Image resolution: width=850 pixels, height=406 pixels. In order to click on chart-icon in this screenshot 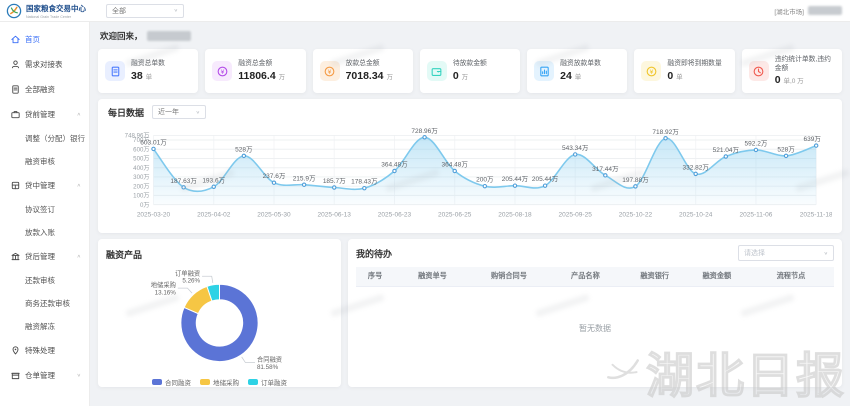, I will do `click(544, 71)`.